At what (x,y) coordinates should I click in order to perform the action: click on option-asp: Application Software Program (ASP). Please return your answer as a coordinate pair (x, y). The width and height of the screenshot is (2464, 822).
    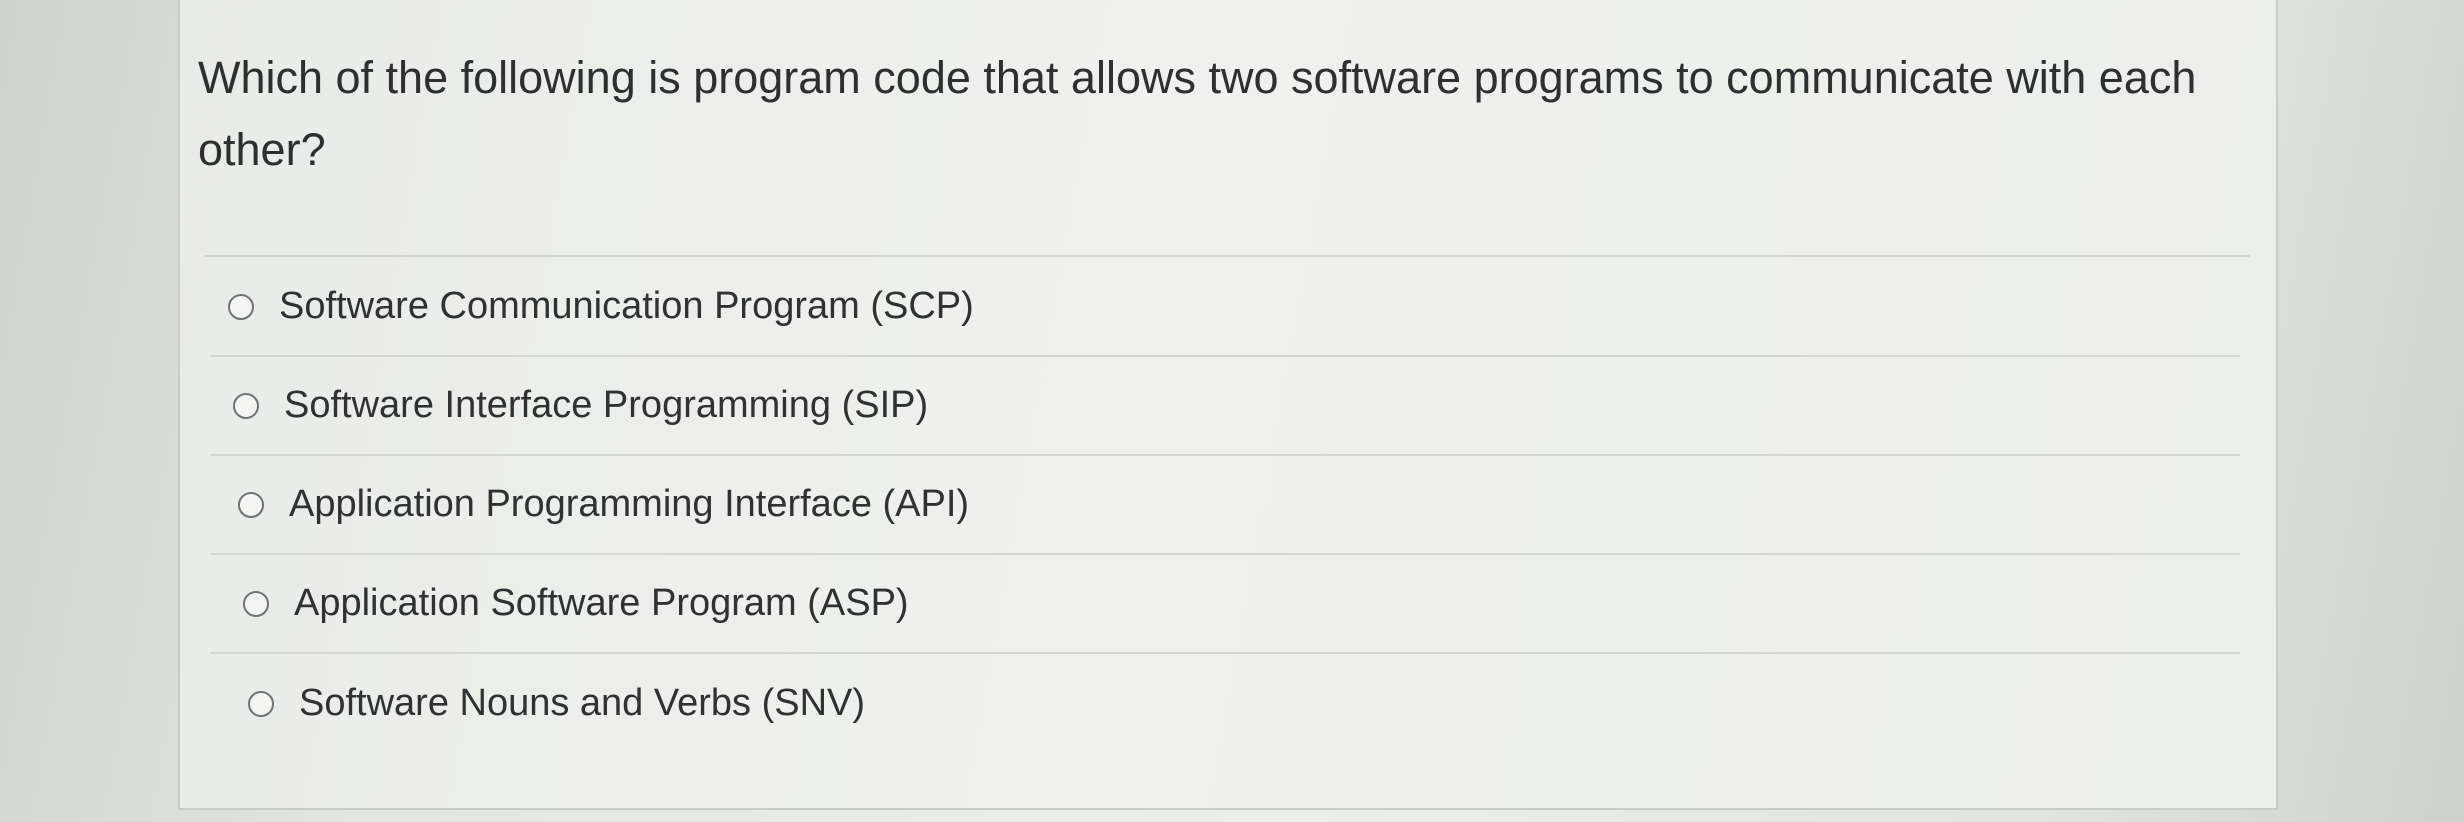
    Looking at the image, I should click on (1225, 604).